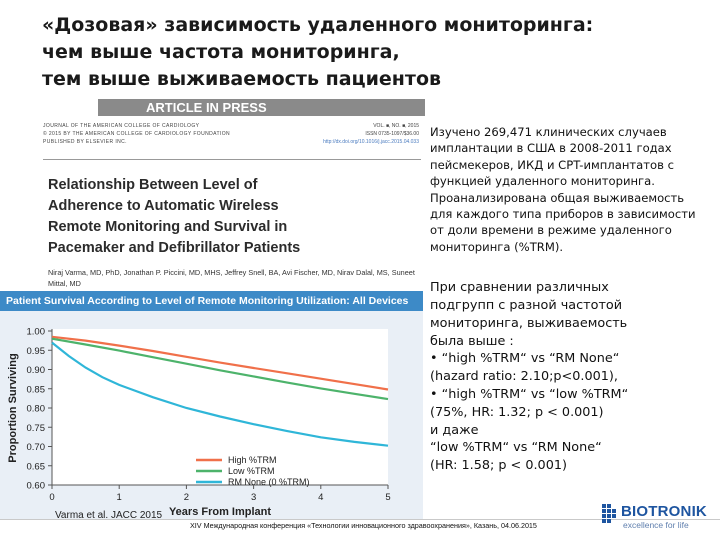 This screenshot has width=720, height=540. Describe the element at coordinates (85, 142) in the screenshot. I see `journal-line: PUBLISHED BY ELSEVIER INC.` at that location.